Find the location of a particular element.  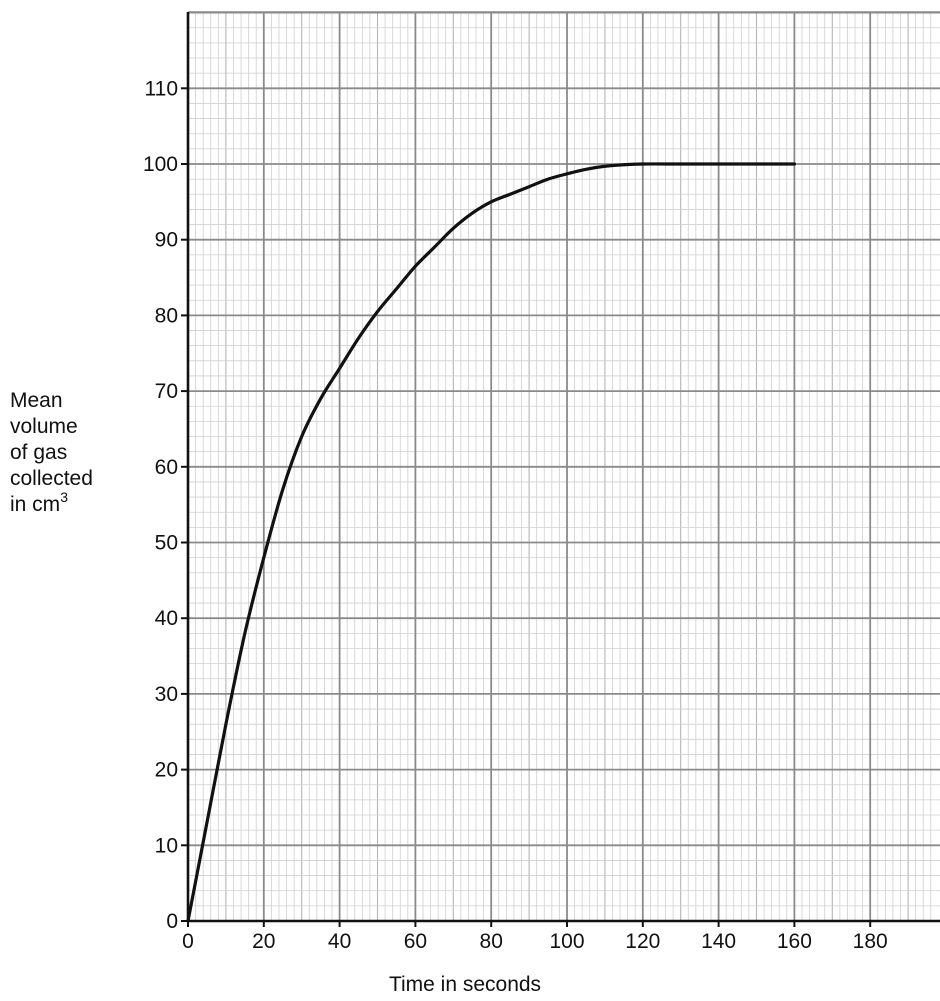

x-axis-label: Time in seconds is located at coordinates (465, 984).